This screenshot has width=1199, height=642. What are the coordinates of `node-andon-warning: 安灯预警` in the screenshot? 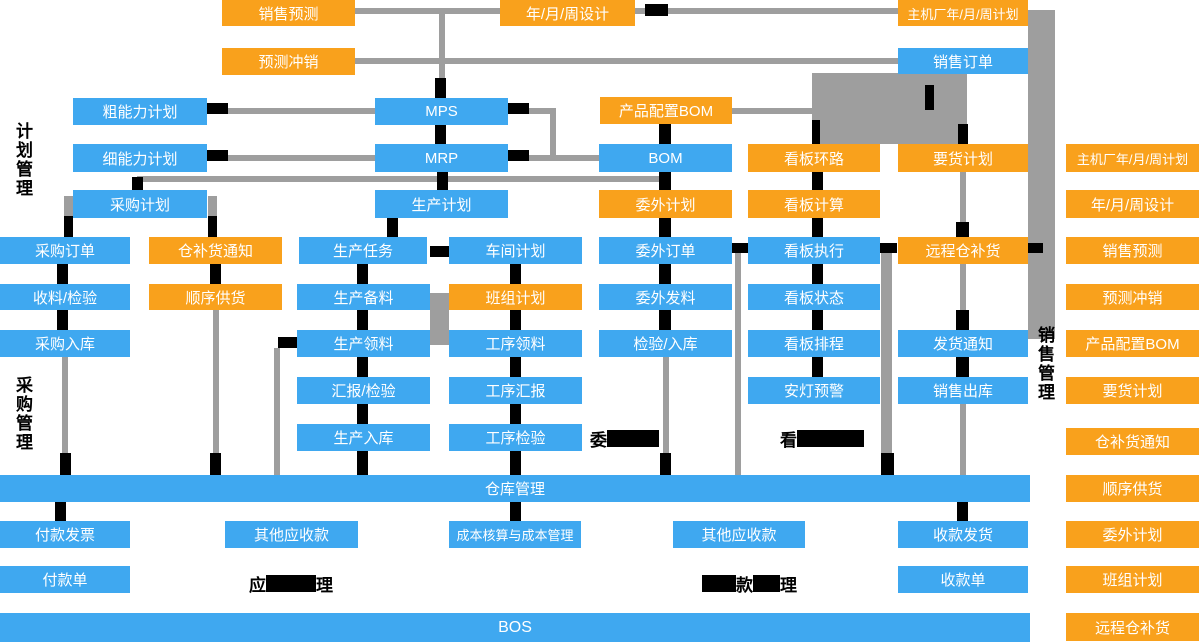 It's located at (814, 390).